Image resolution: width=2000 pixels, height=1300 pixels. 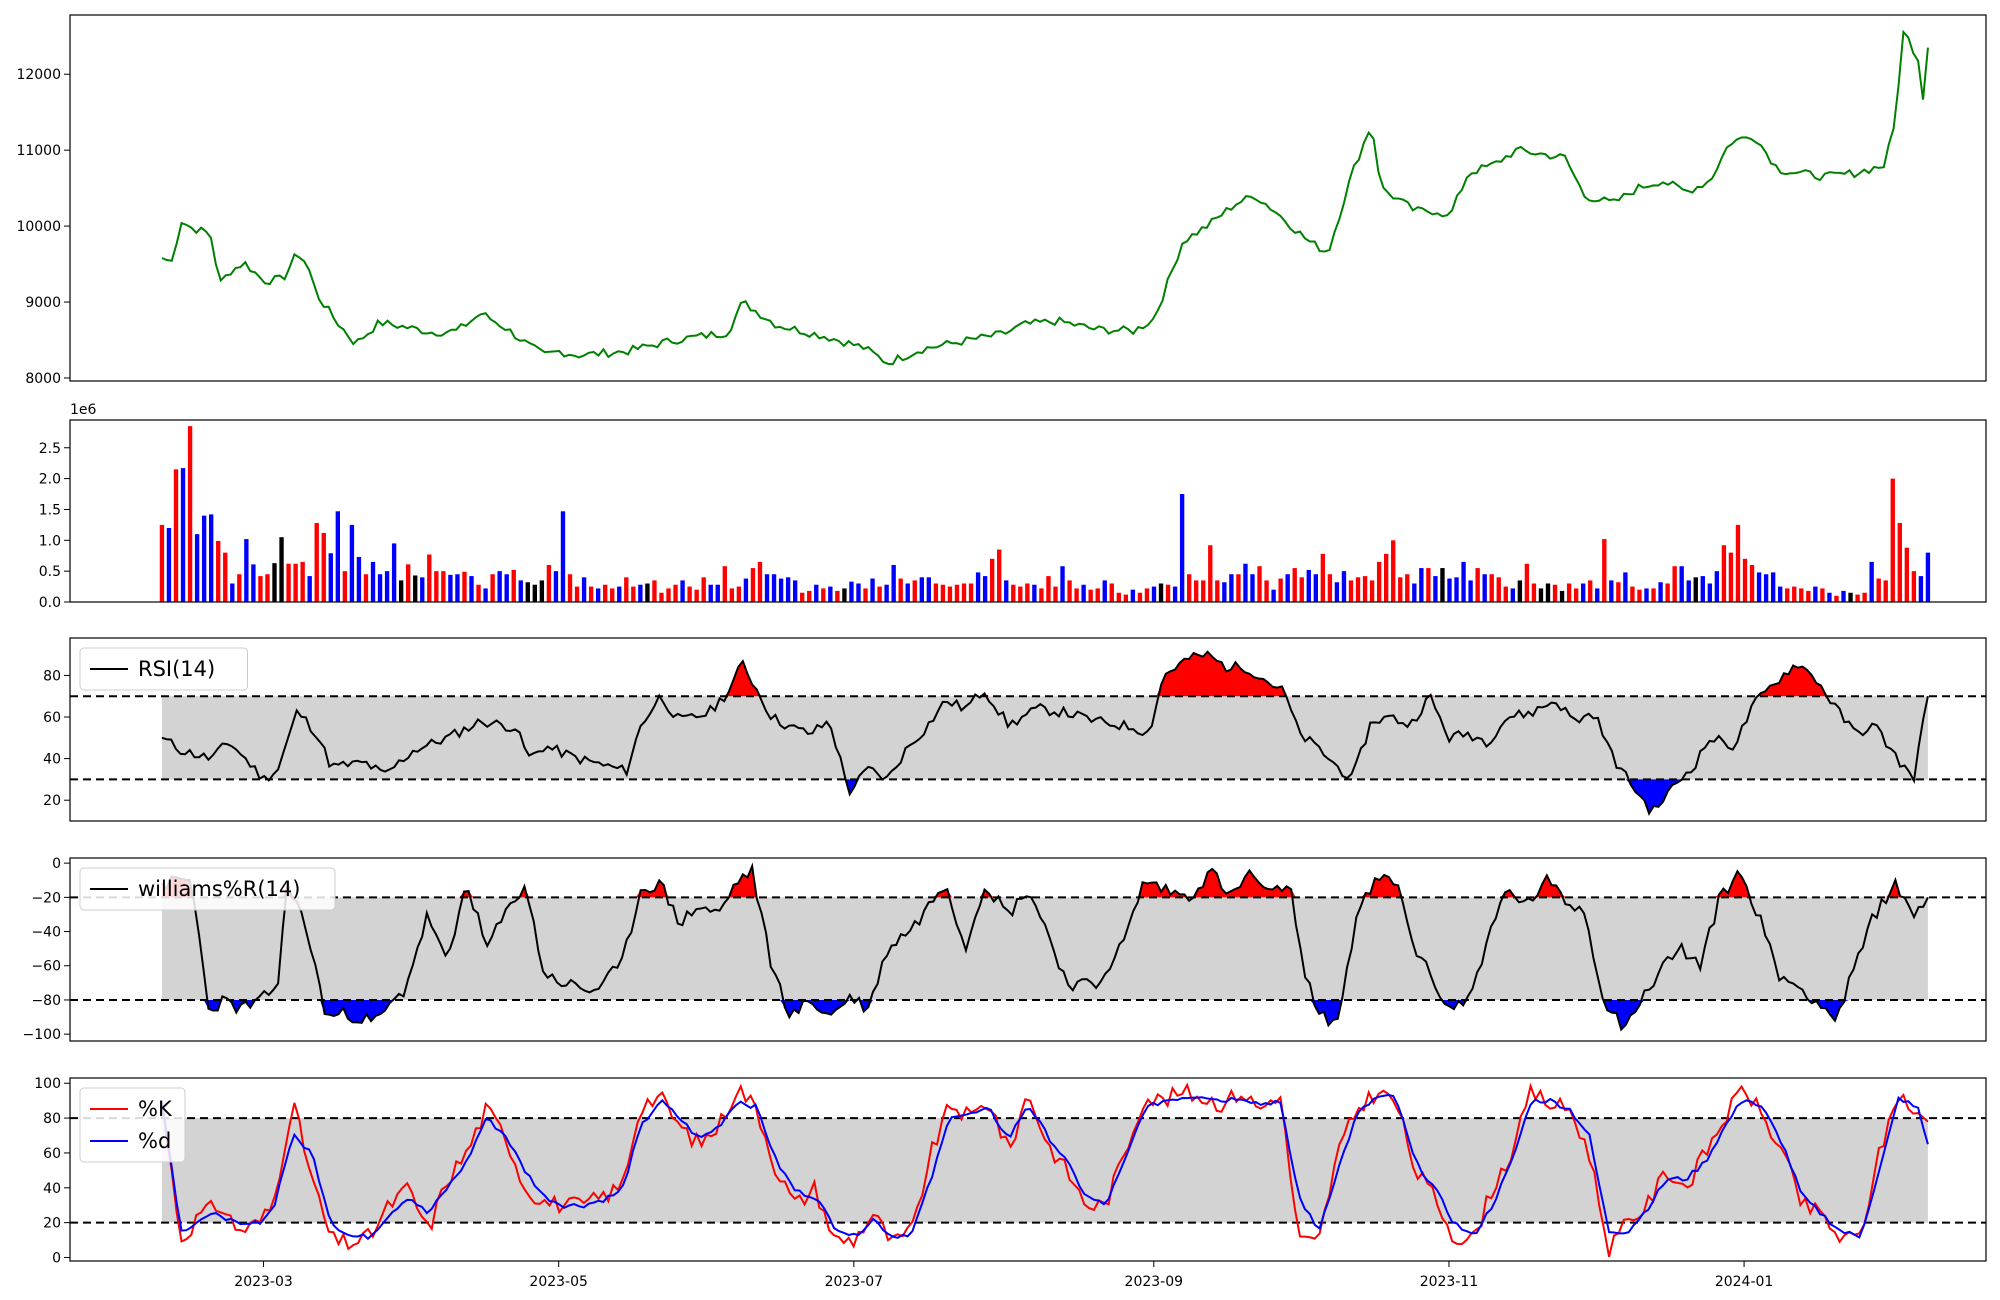 What do you see at coordinates (46, 1001) in the screenshot?
I see `y-tick-label: −80` at bounding box center [46, 1001].